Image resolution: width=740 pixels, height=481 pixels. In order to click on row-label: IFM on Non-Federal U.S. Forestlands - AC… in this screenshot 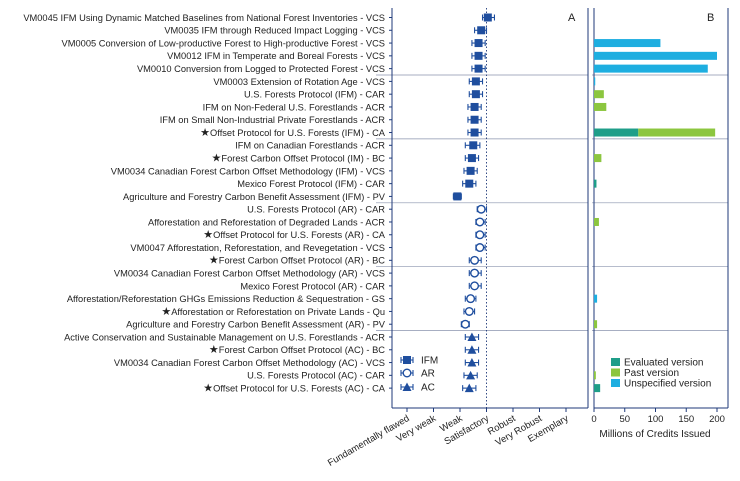, I will do `click(294, 107)`.